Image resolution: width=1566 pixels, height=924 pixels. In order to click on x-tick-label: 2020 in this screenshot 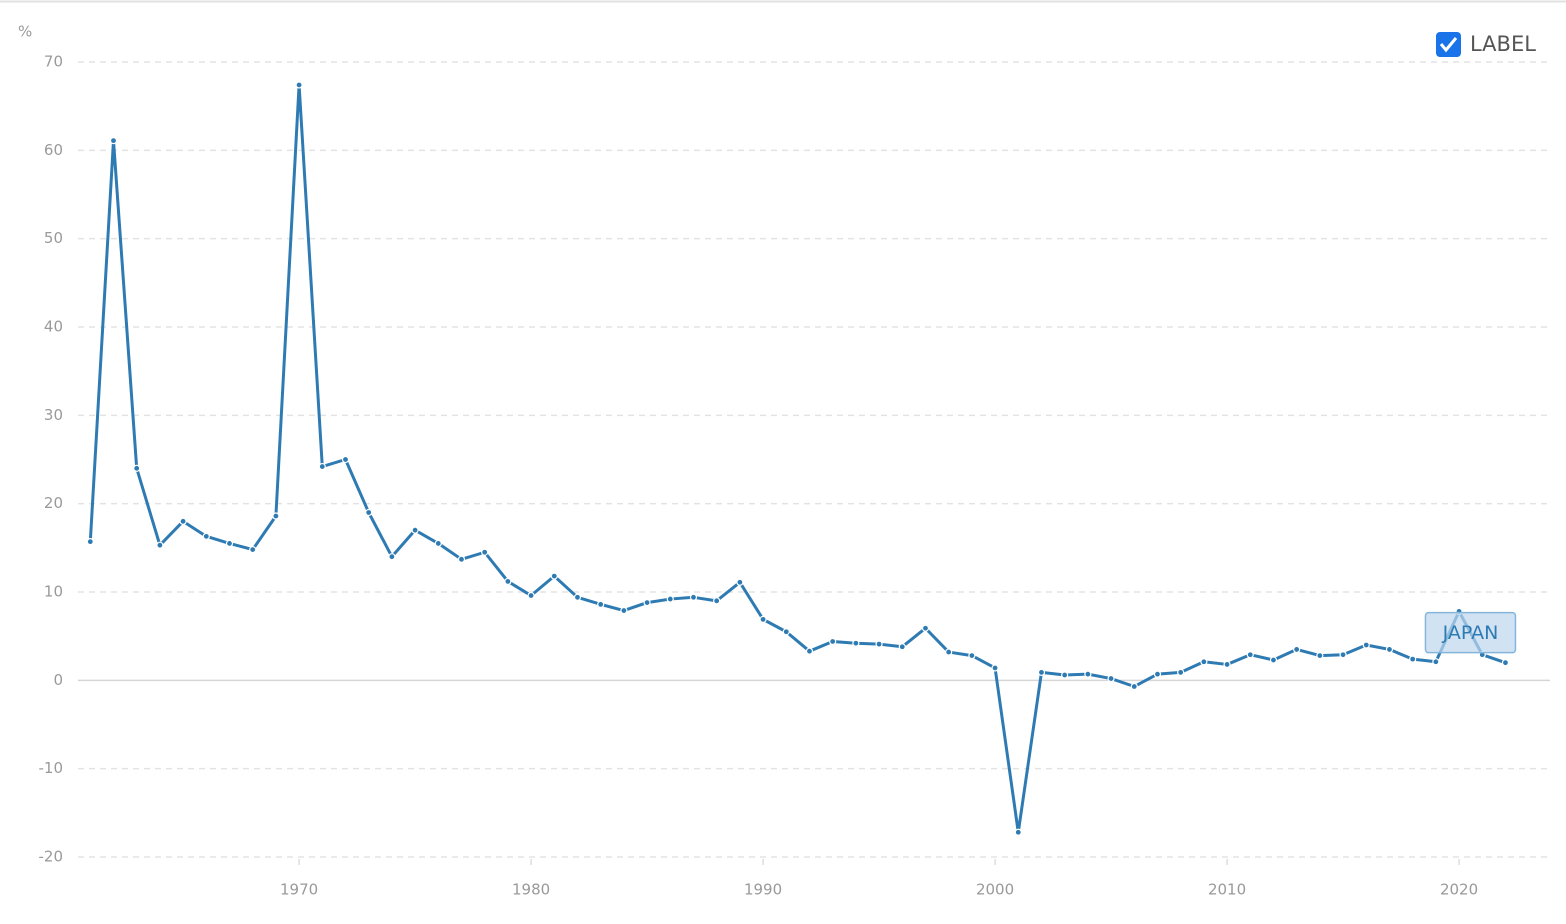, I will do `click(1459, 890)`.